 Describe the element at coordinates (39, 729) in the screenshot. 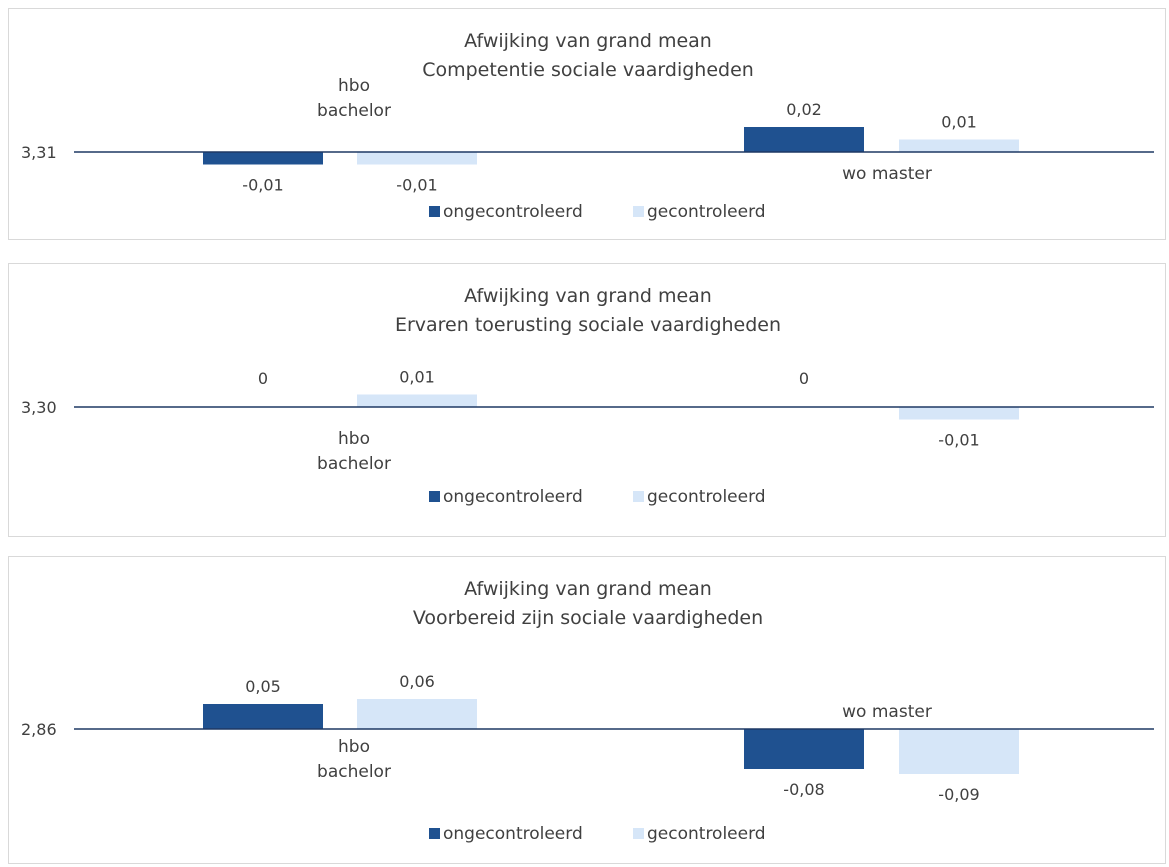

I see `baseline-value-label: 2,86` at that location.